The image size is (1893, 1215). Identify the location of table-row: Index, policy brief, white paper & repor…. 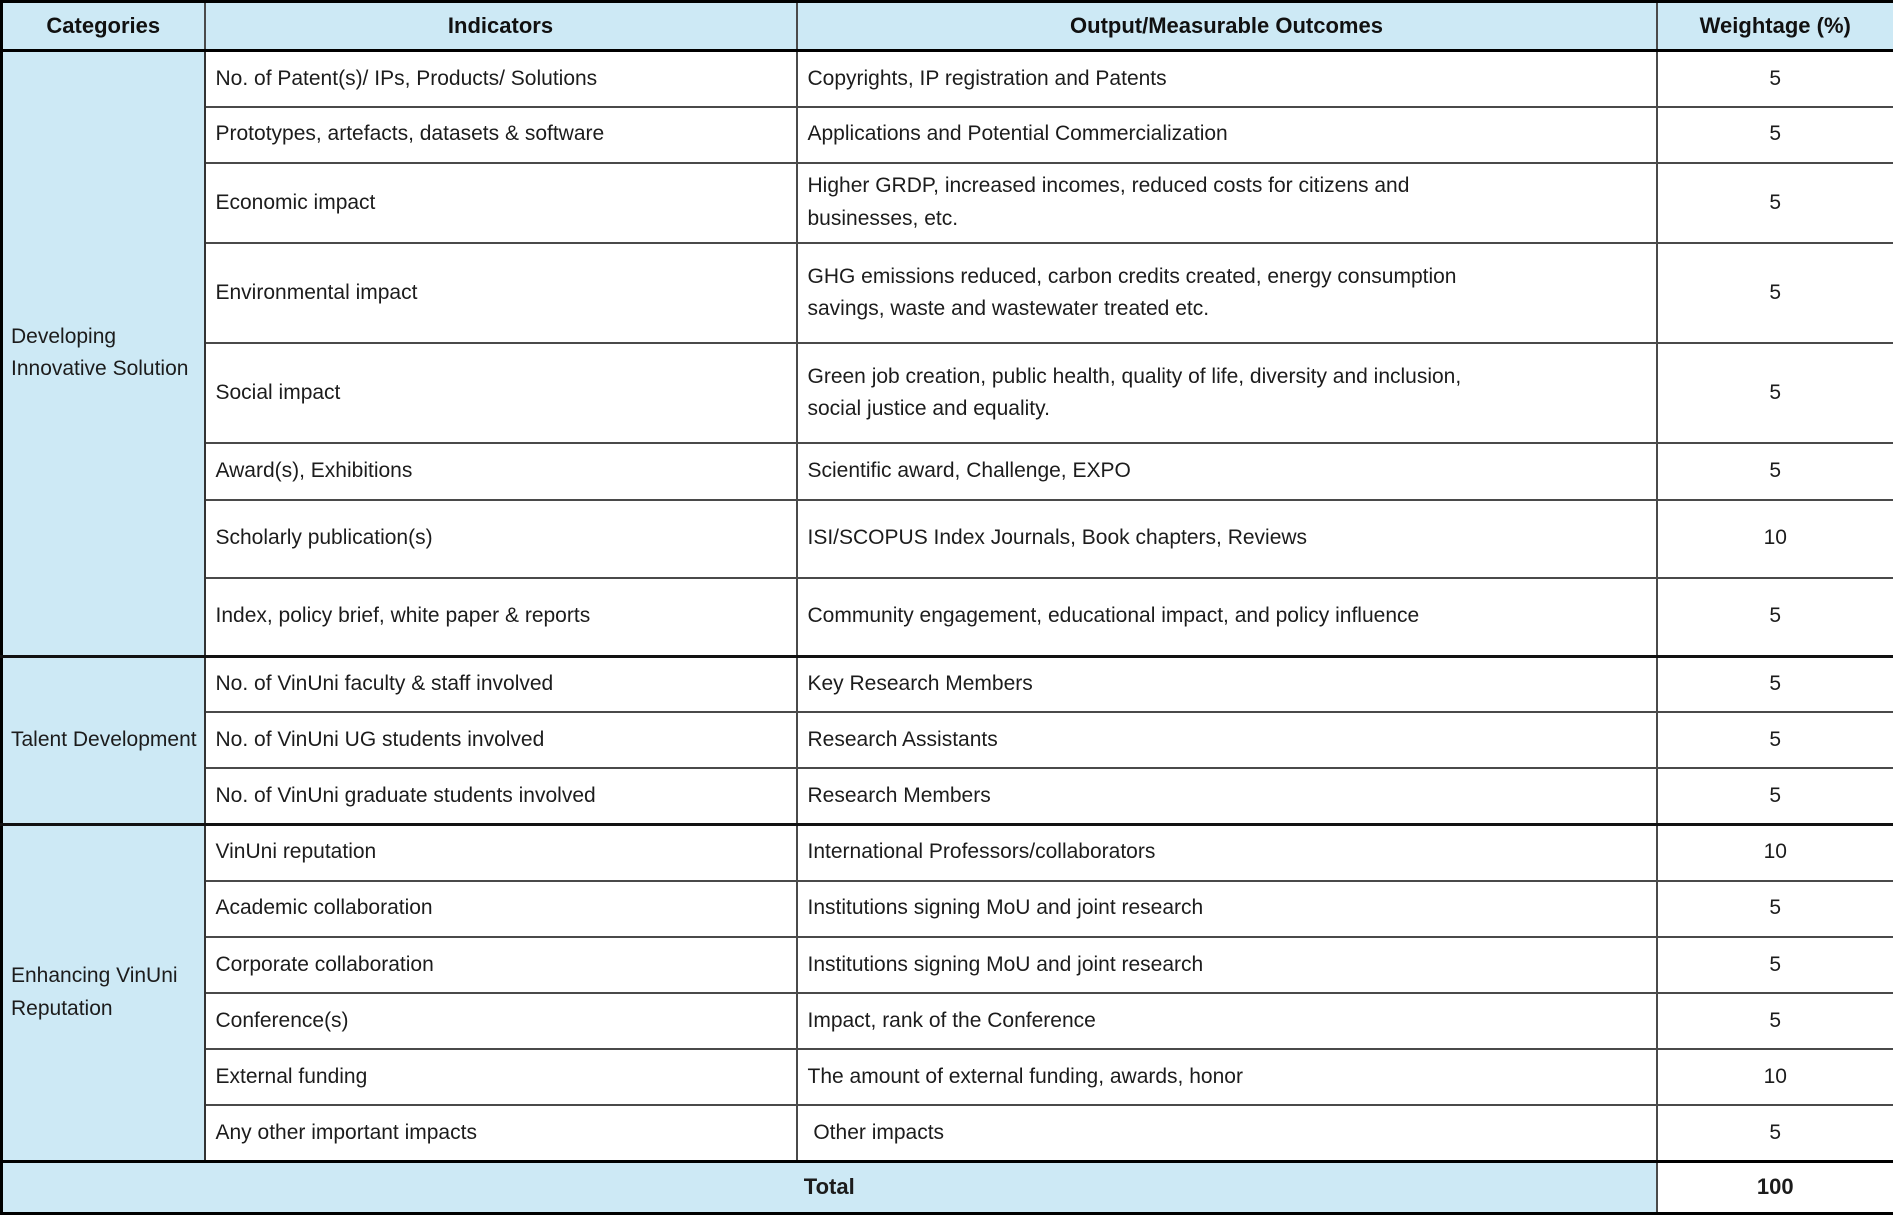
(947, 617).